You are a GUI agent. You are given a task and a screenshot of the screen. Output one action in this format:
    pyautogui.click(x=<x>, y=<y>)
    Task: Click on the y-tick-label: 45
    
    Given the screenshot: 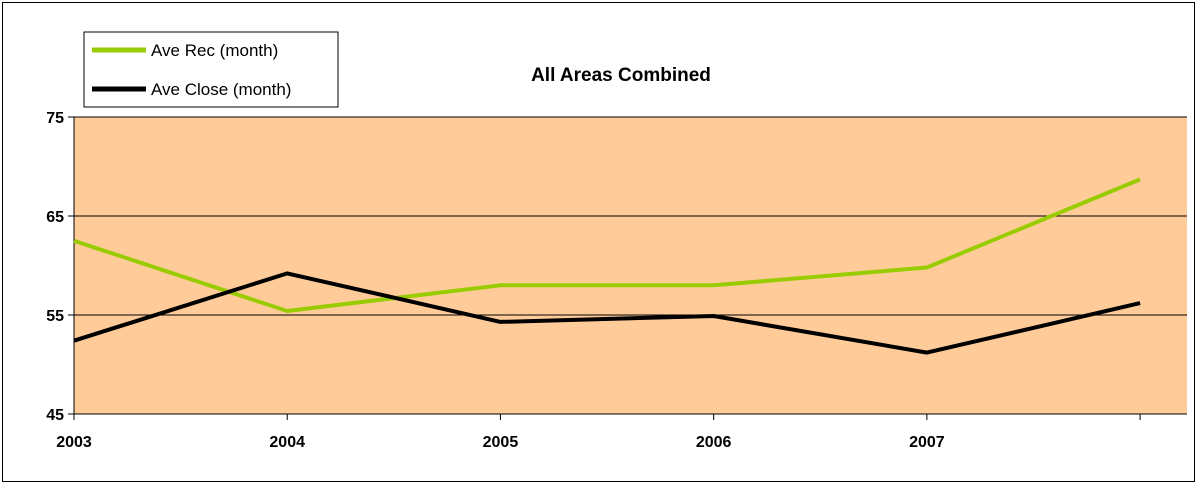 What is the action you would take?
    pyautogui.click(x=55, y=415)
    